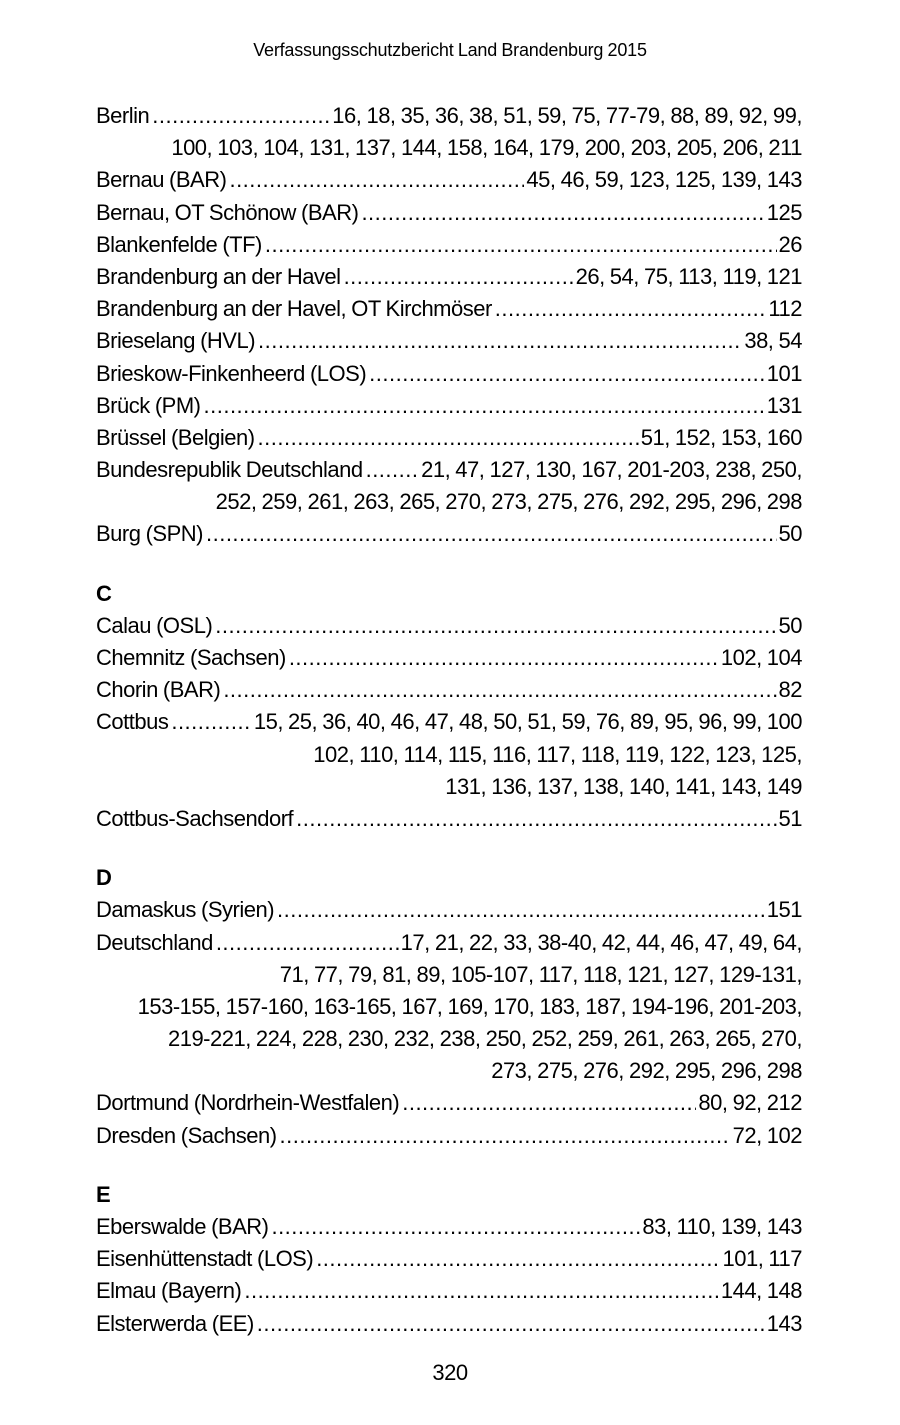  Describe the element at coordinates (176, 341) in the screenshot. I see `index-term: Brieselang (HVL)` at that location.